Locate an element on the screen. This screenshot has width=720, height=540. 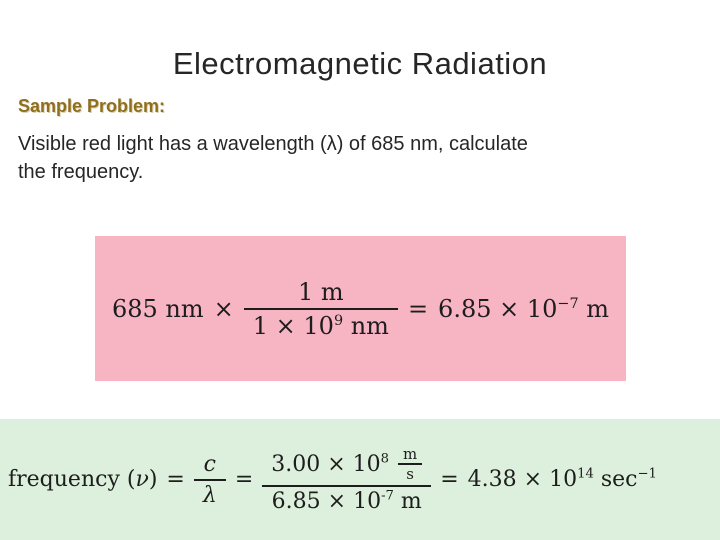
eq2-result-unit-exponent: −1 is located at coordinates (647, 474).